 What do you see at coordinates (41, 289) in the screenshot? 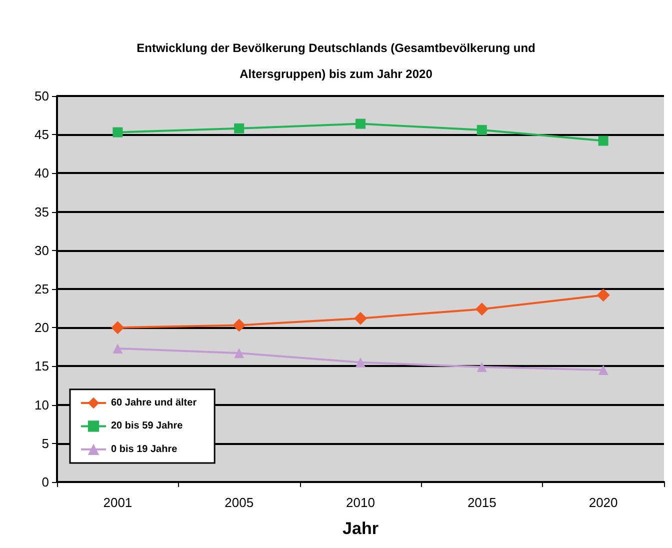
I see `y-tick-label: 25` at bounding box center [41, 289].